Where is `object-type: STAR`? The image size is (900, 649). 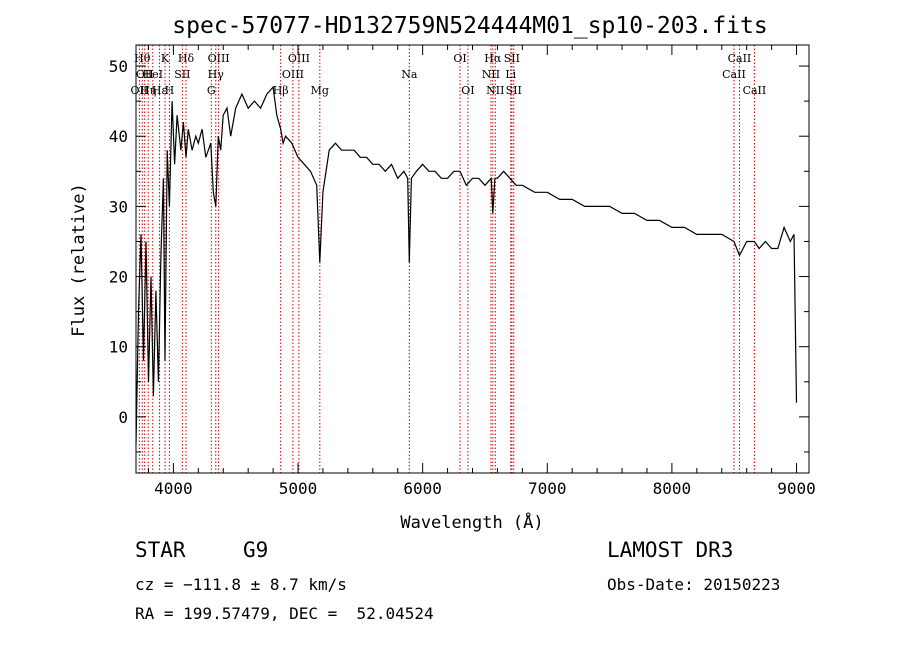 object-type: STAR is located at coordinates (160, 550).